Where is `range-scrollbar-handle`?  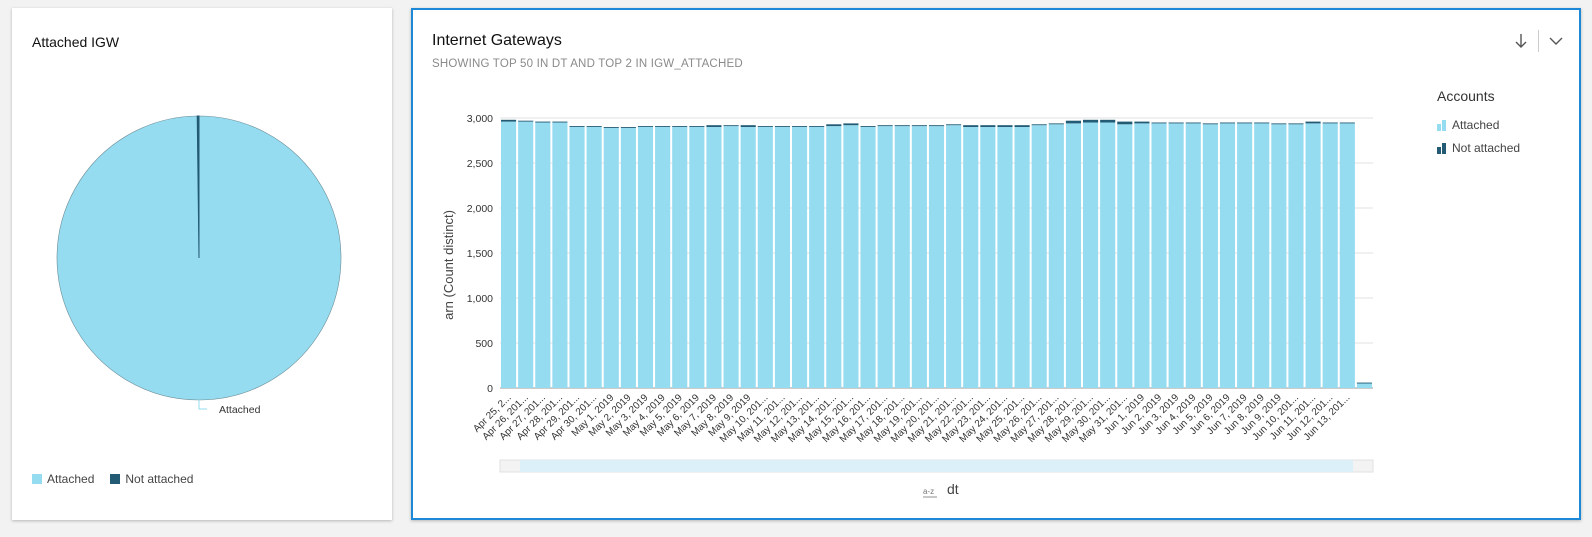 range-scrollbar-handle is located at coordinates (936, 466).